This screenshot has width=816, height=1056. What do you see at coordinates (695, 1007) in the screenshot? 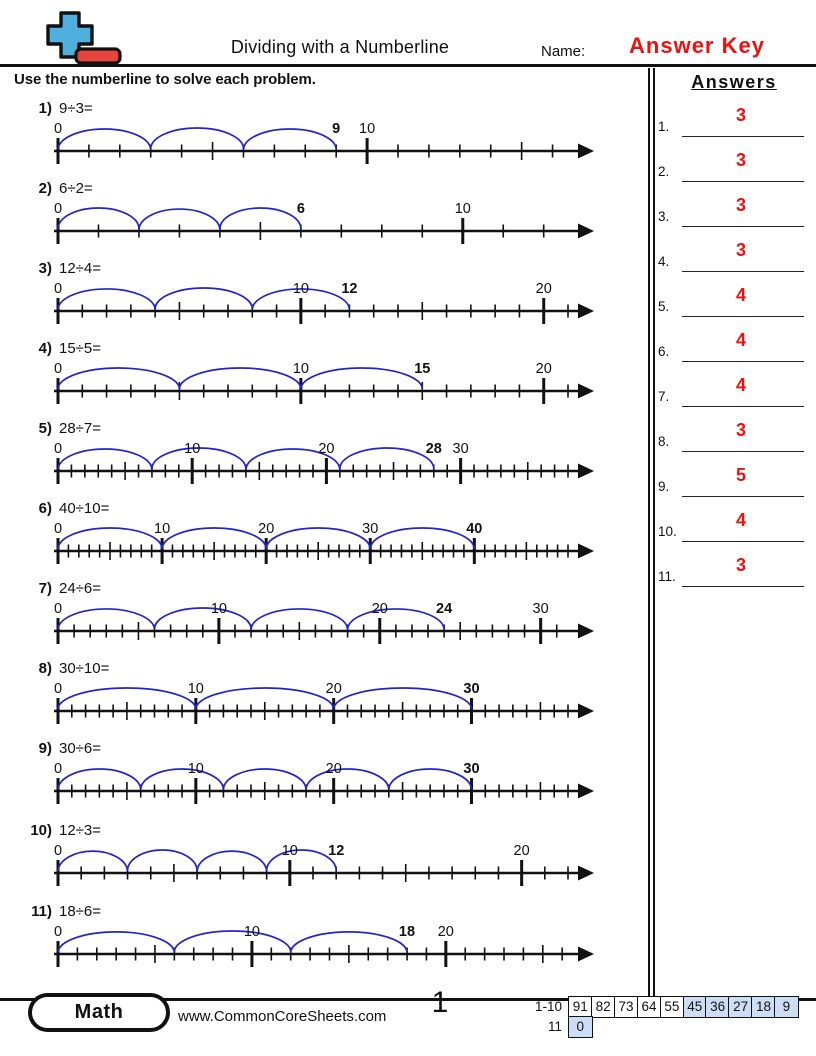
I see `grading-score-cell: 45` at bounding box center [695, 1007].